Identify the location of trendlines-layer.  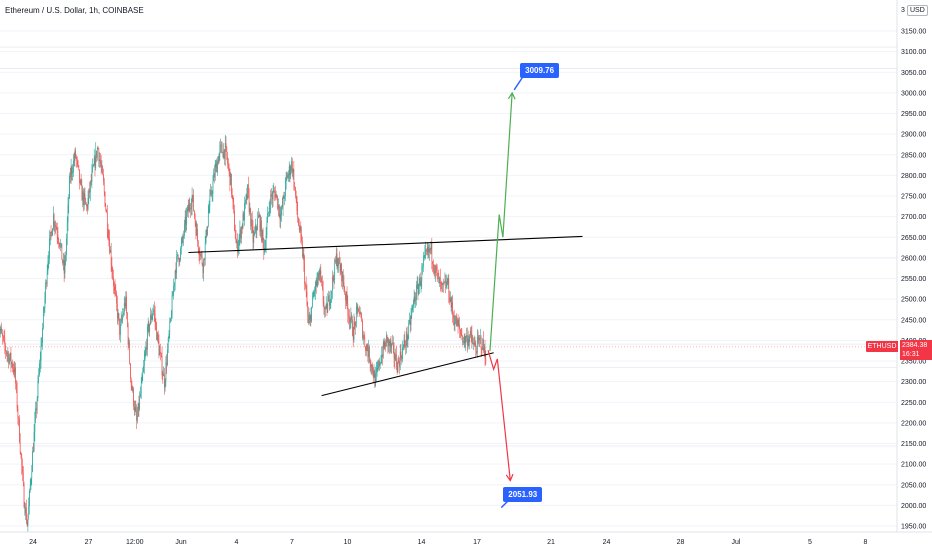
(385, 316).